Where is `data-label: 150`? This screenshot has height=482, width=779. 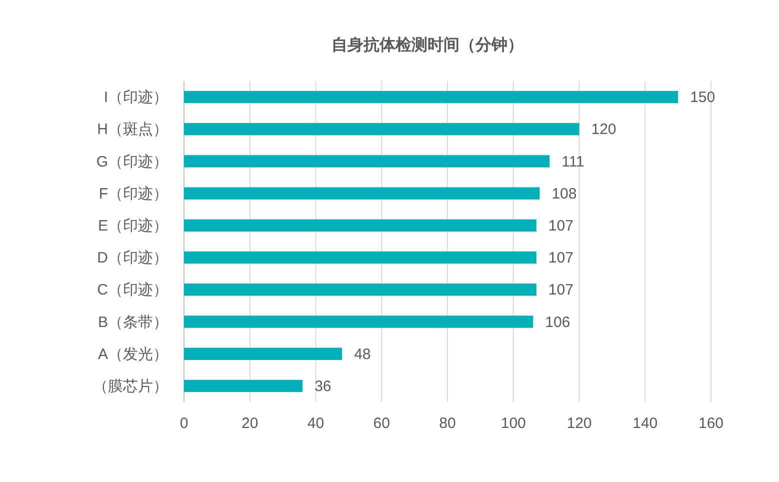
data-label: 150 is located at coordinates (703, 97).